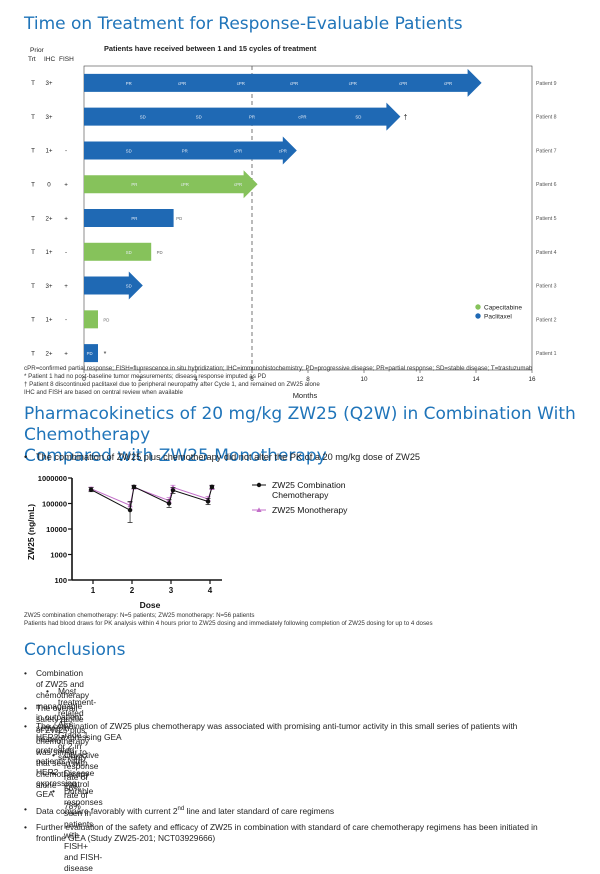 Image resolution: width=600 pixels, height=874 pixels. Describe the element at coordinates (196, 379) in the screenshot. I see `x-tick-label: 4` at that location.